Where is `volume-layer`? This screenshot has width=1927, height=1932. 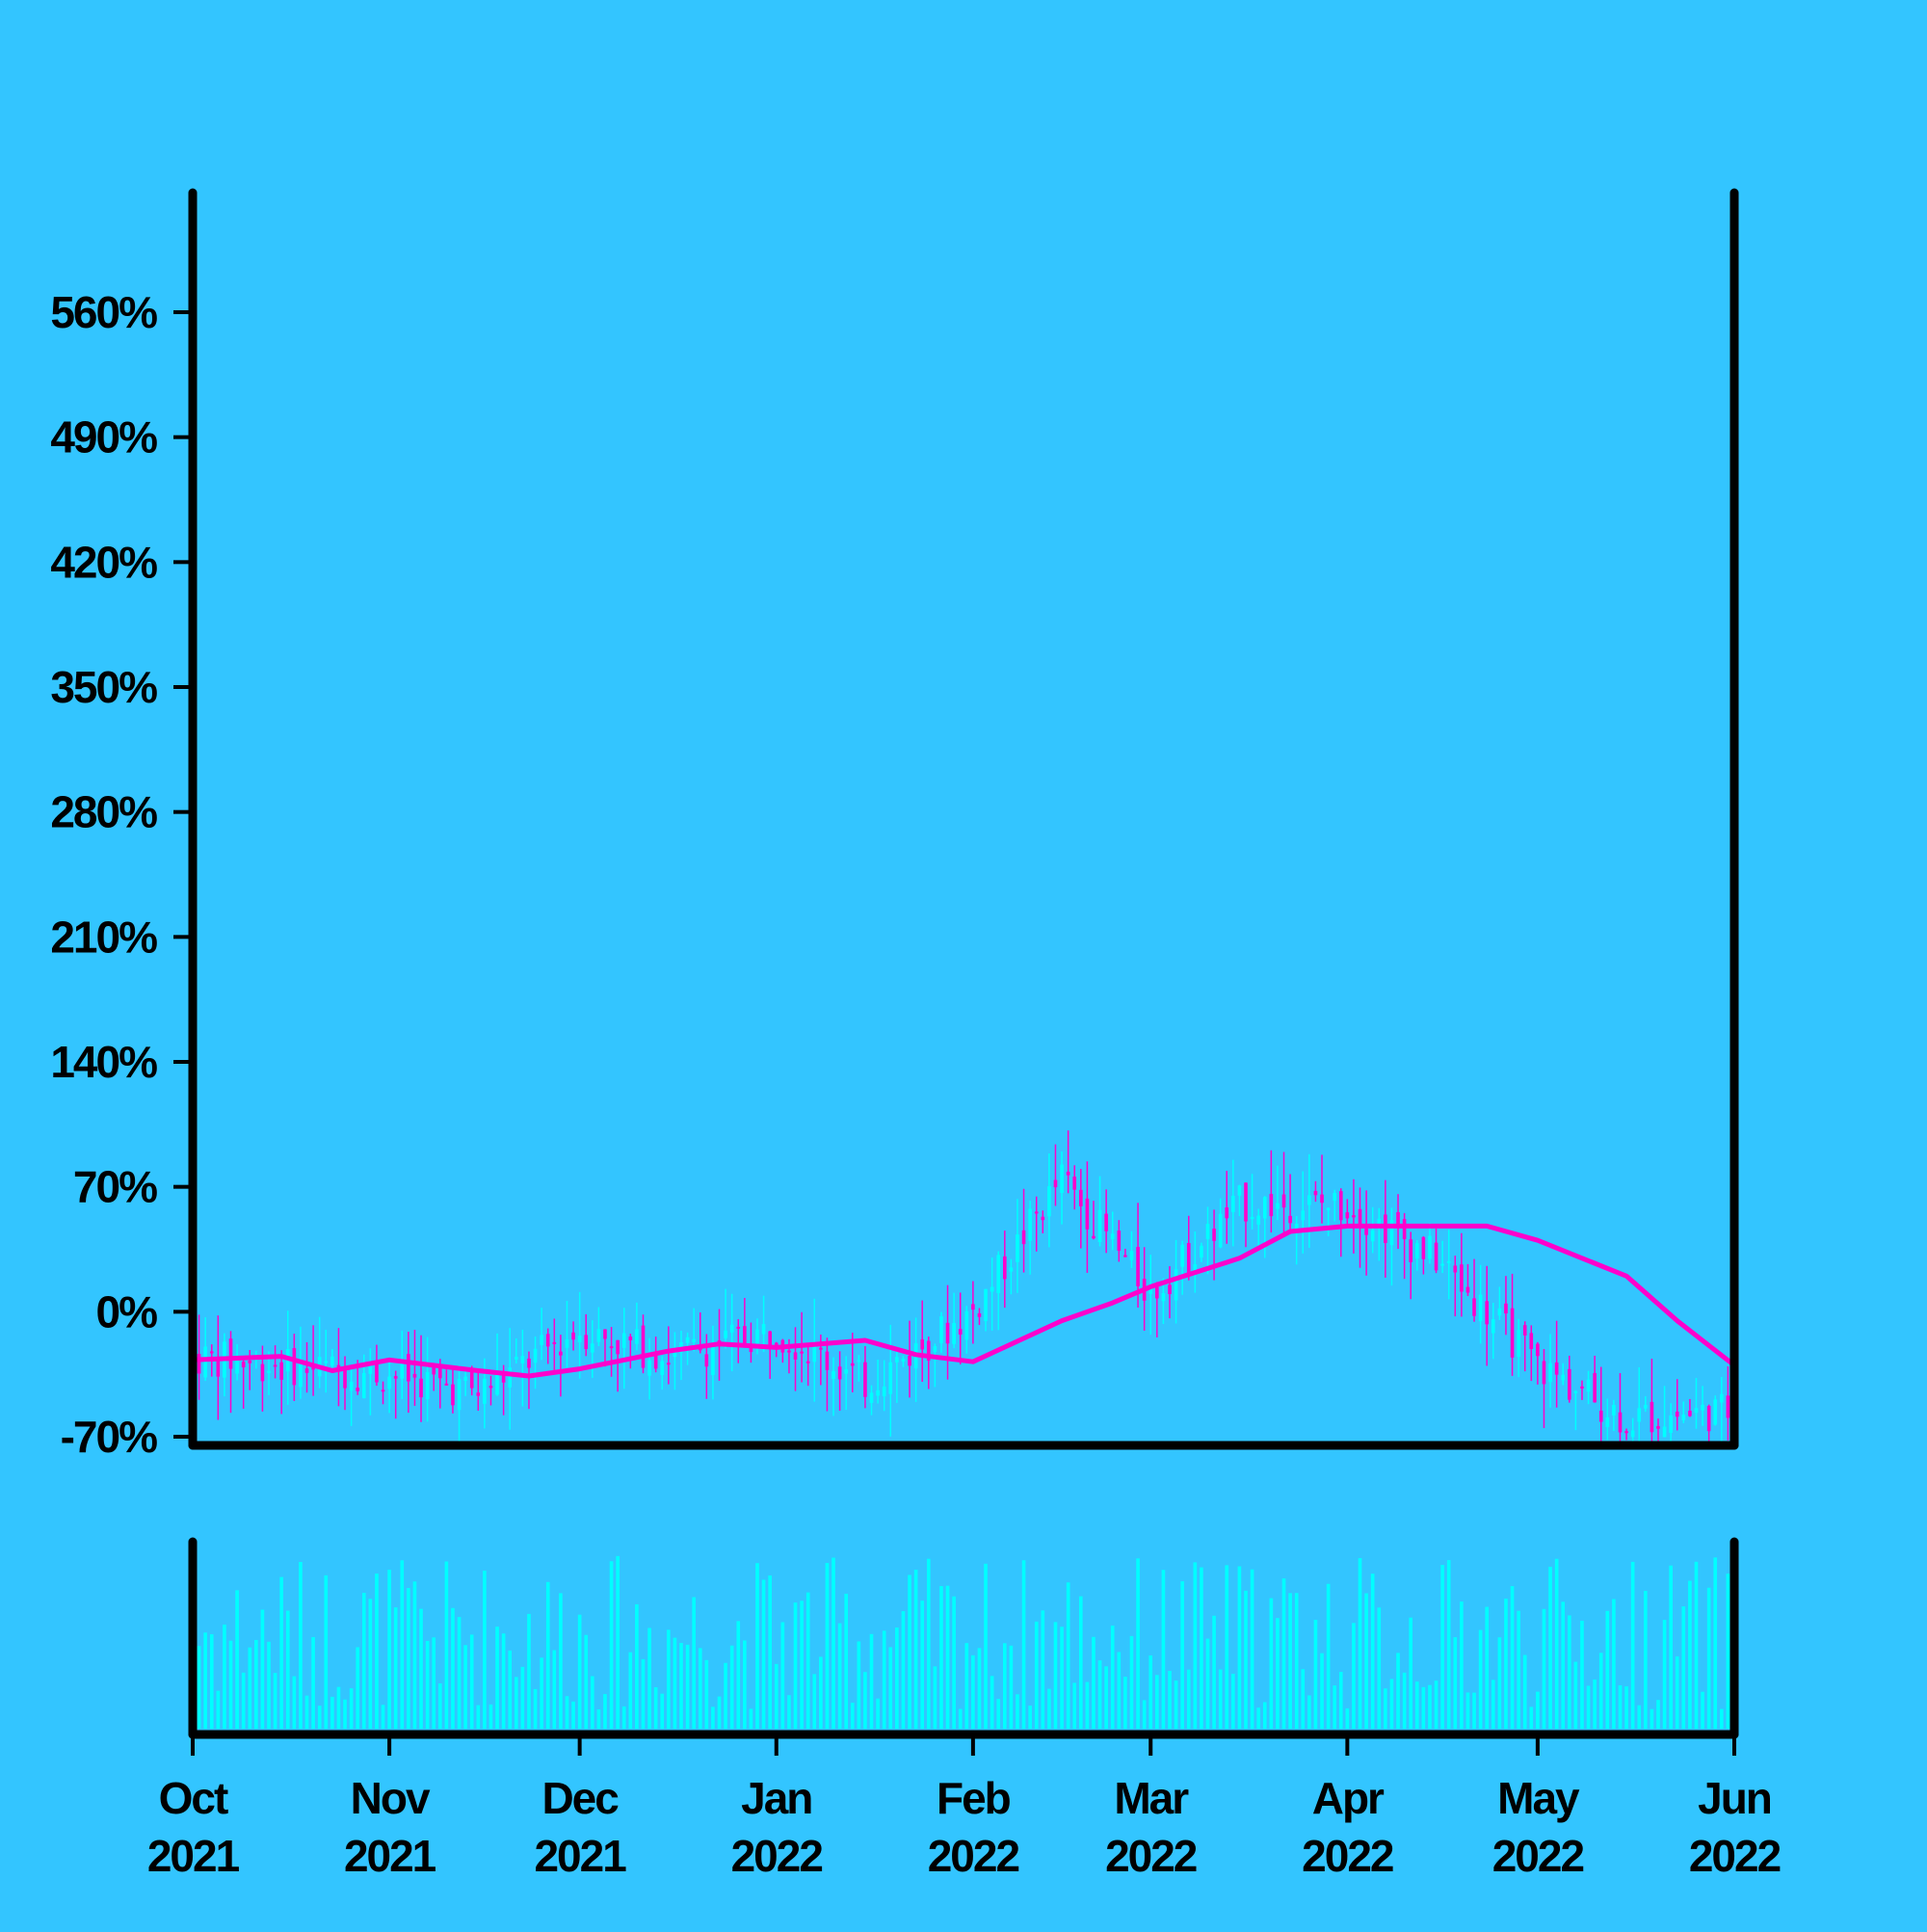
volume-layer is located at coordinates (963, 1642).